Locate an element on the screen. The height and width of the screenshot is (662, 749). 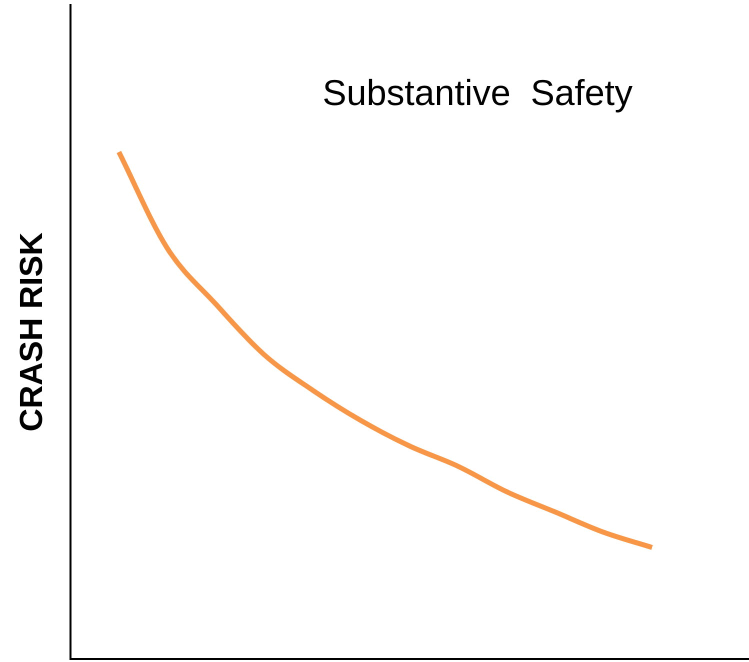
y-axis-title: CRASH RISK is located at coordinates (31, 332).